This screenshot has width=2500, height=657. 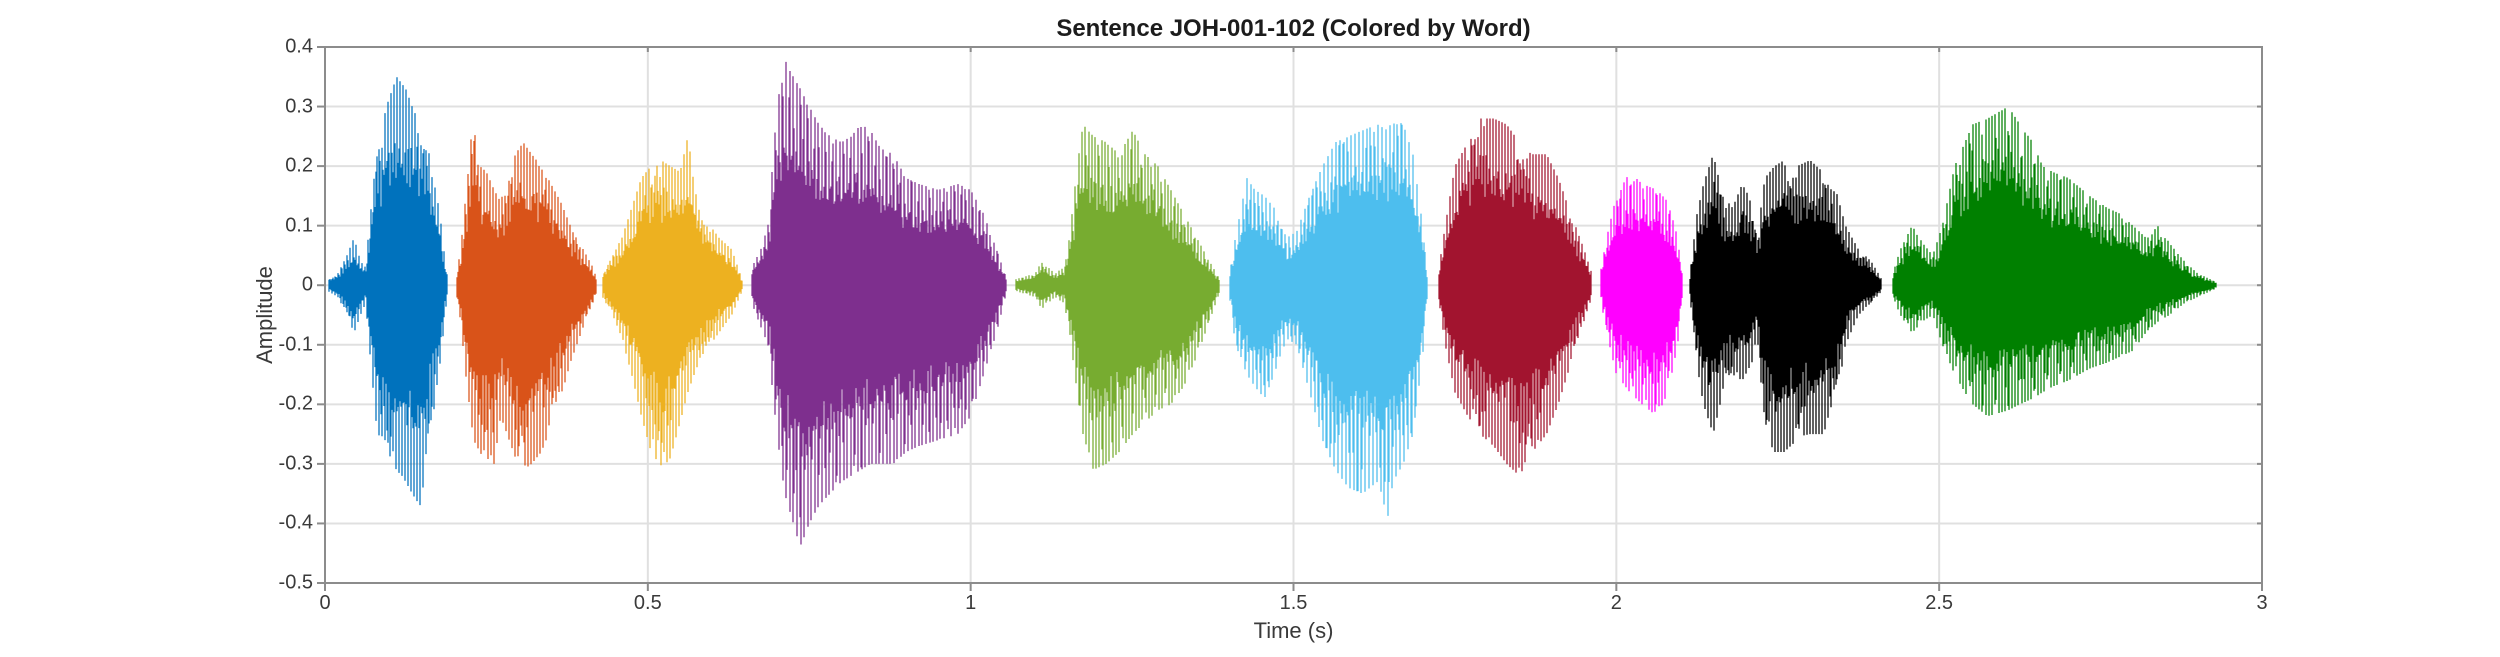 I want to click on x-tick-label: 2, so click(x=1616, y=603).